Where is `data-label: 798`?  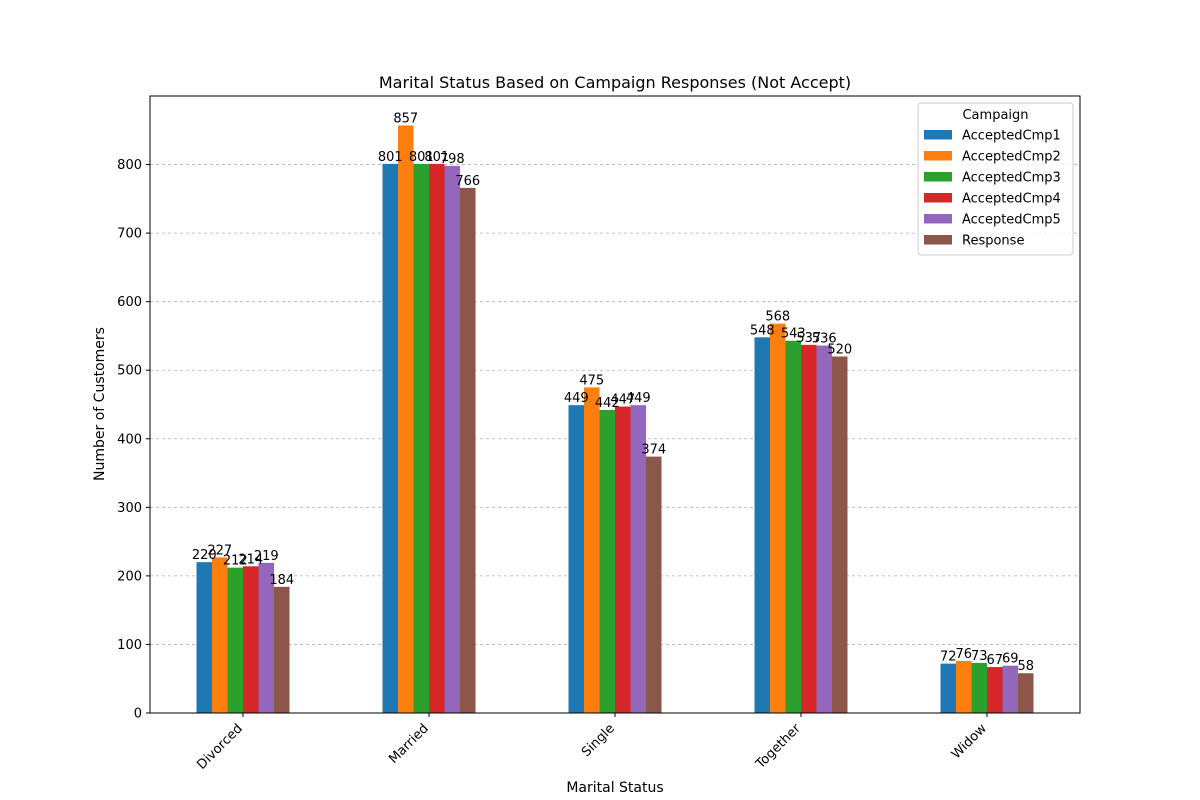
data-label: 798 is located at coordinates (452, 159).